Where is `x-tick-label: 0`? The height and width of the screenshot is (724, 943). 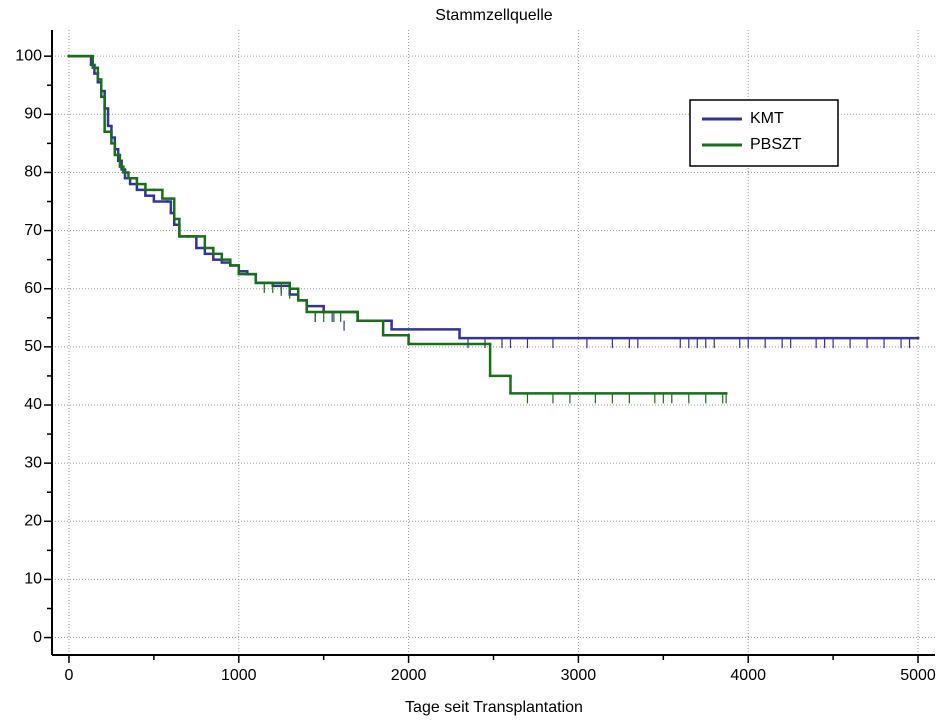 x-tick-label: 0 is located at coordinates (69, 675).